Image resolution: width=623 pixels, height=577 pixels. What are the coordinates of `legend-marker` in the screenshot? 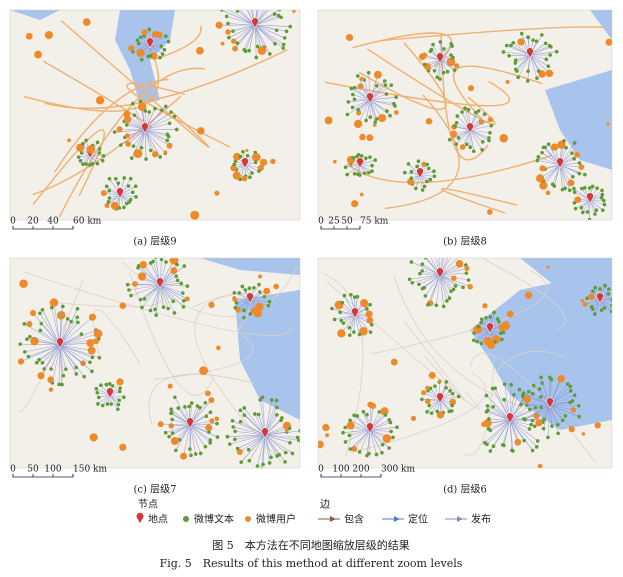 It's located at (140, 517).